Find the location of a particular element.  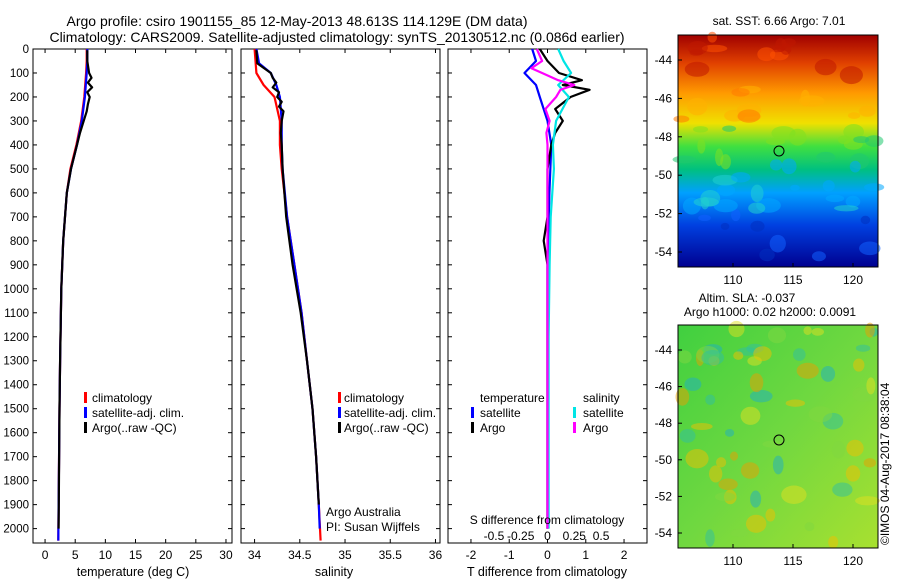

legend-swatch-temp-satellite is located at coordinates (472, 412).